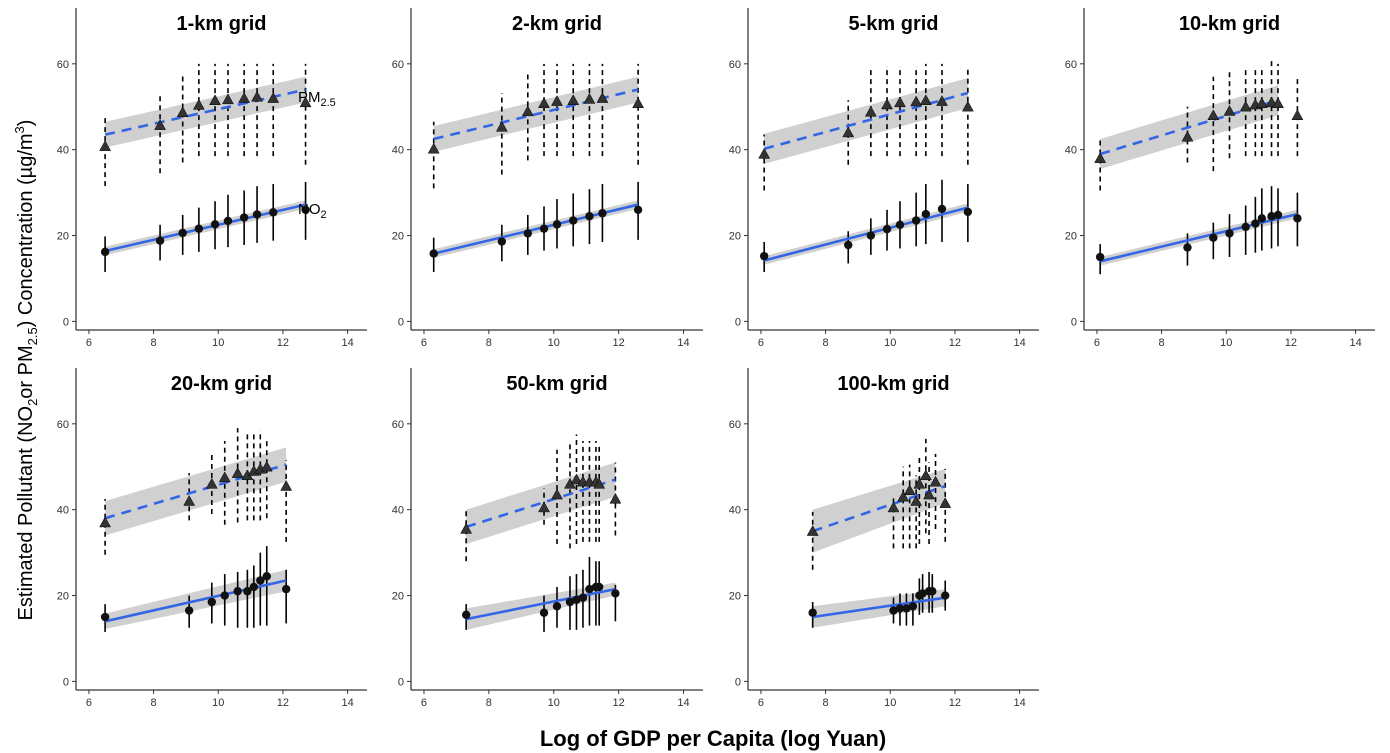 The width and height of the screenshot is (1390, 753). What do you see at coordinates (26, 230) in the screenshot?
I see `y-label-part-3: ) Concentration (µg/m` at bounding box center [26, 230].